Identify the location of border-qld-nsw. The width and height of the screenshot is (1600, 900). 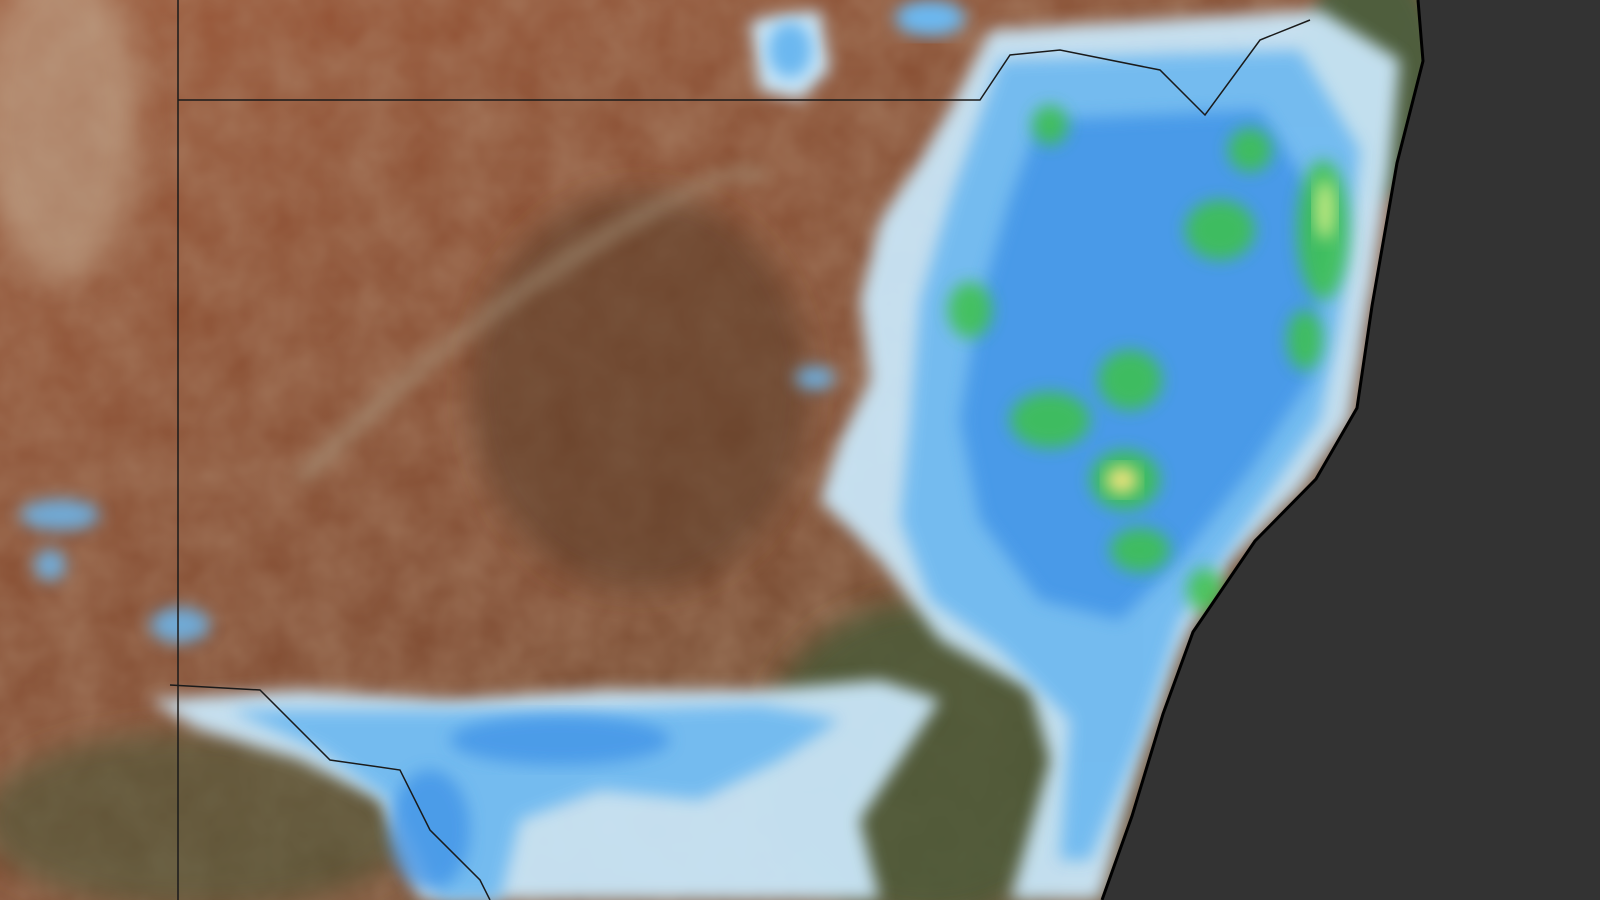
(744, 68).